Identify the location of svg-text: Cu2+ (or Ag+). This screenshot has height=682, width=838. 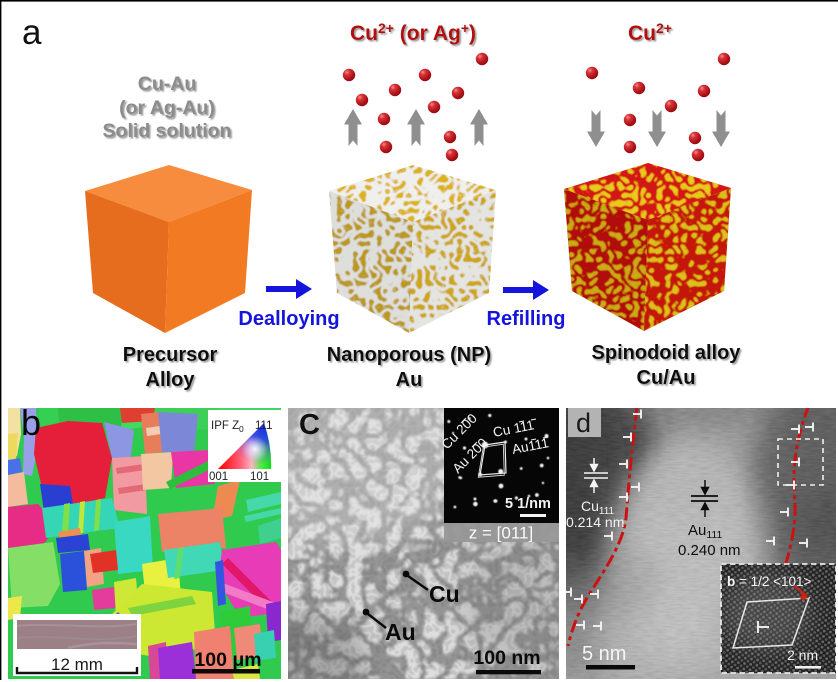
(413, 32).